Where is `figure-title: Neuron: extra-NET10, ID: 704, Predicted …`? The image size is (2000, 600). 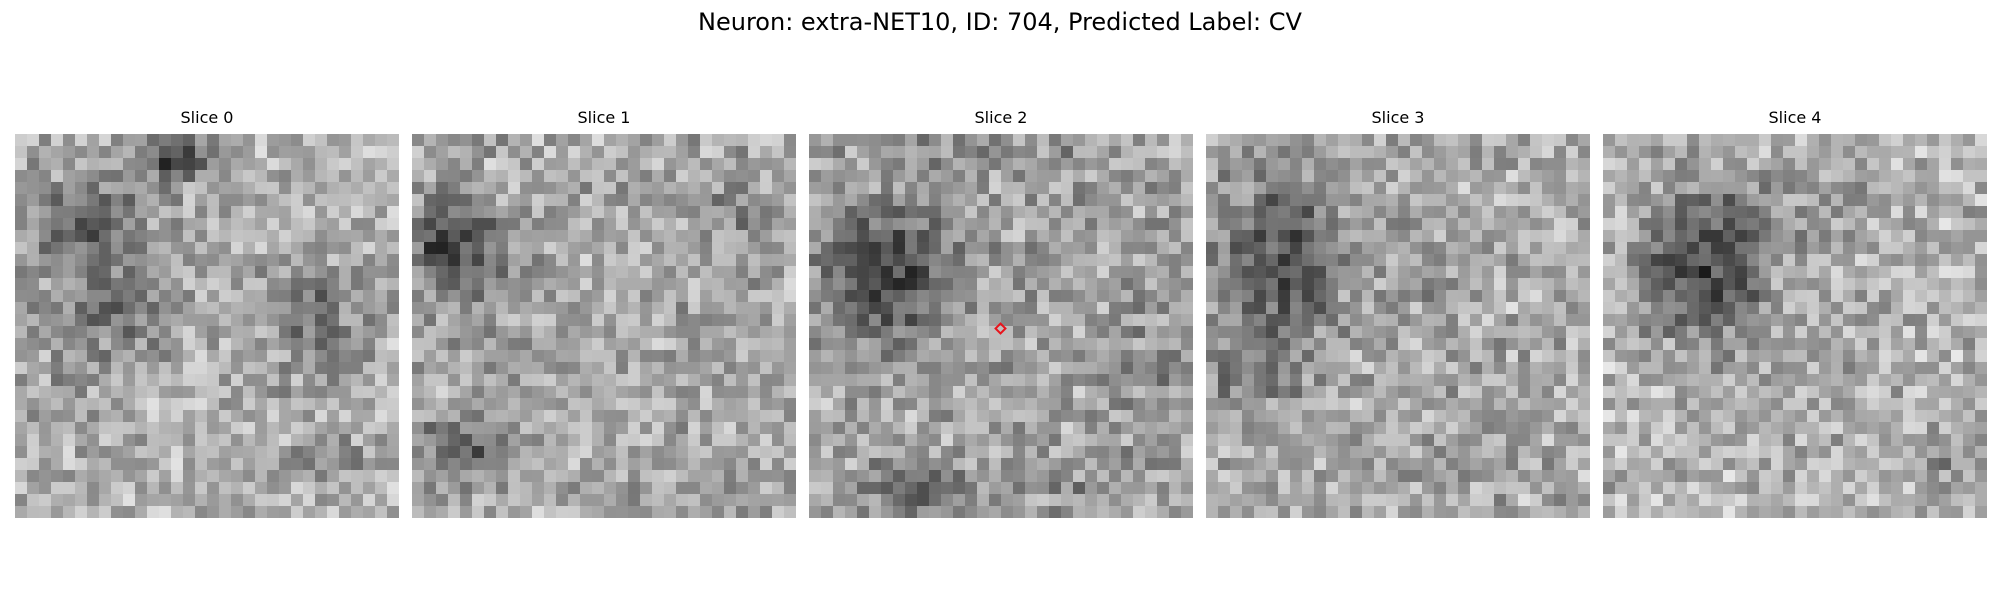
figure-title: Neuron: extra-NET10, ID: 704, Predicted … is located at coordinates (1000, 22).